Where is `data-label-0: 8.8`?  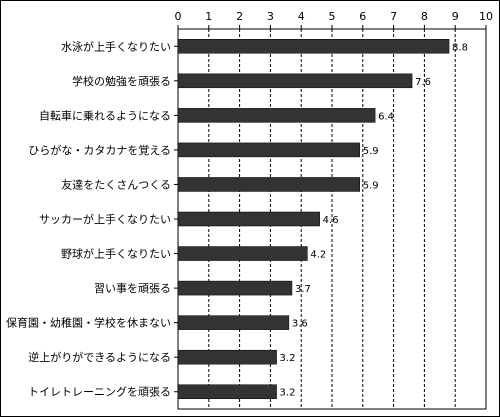 data-label-0: 8.8 is located at coordinates (460, 47).